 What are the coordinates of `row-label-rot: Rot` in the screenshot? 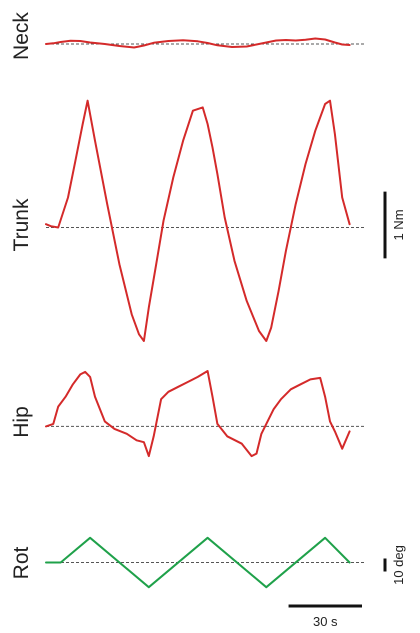 It's located at (21, 562).